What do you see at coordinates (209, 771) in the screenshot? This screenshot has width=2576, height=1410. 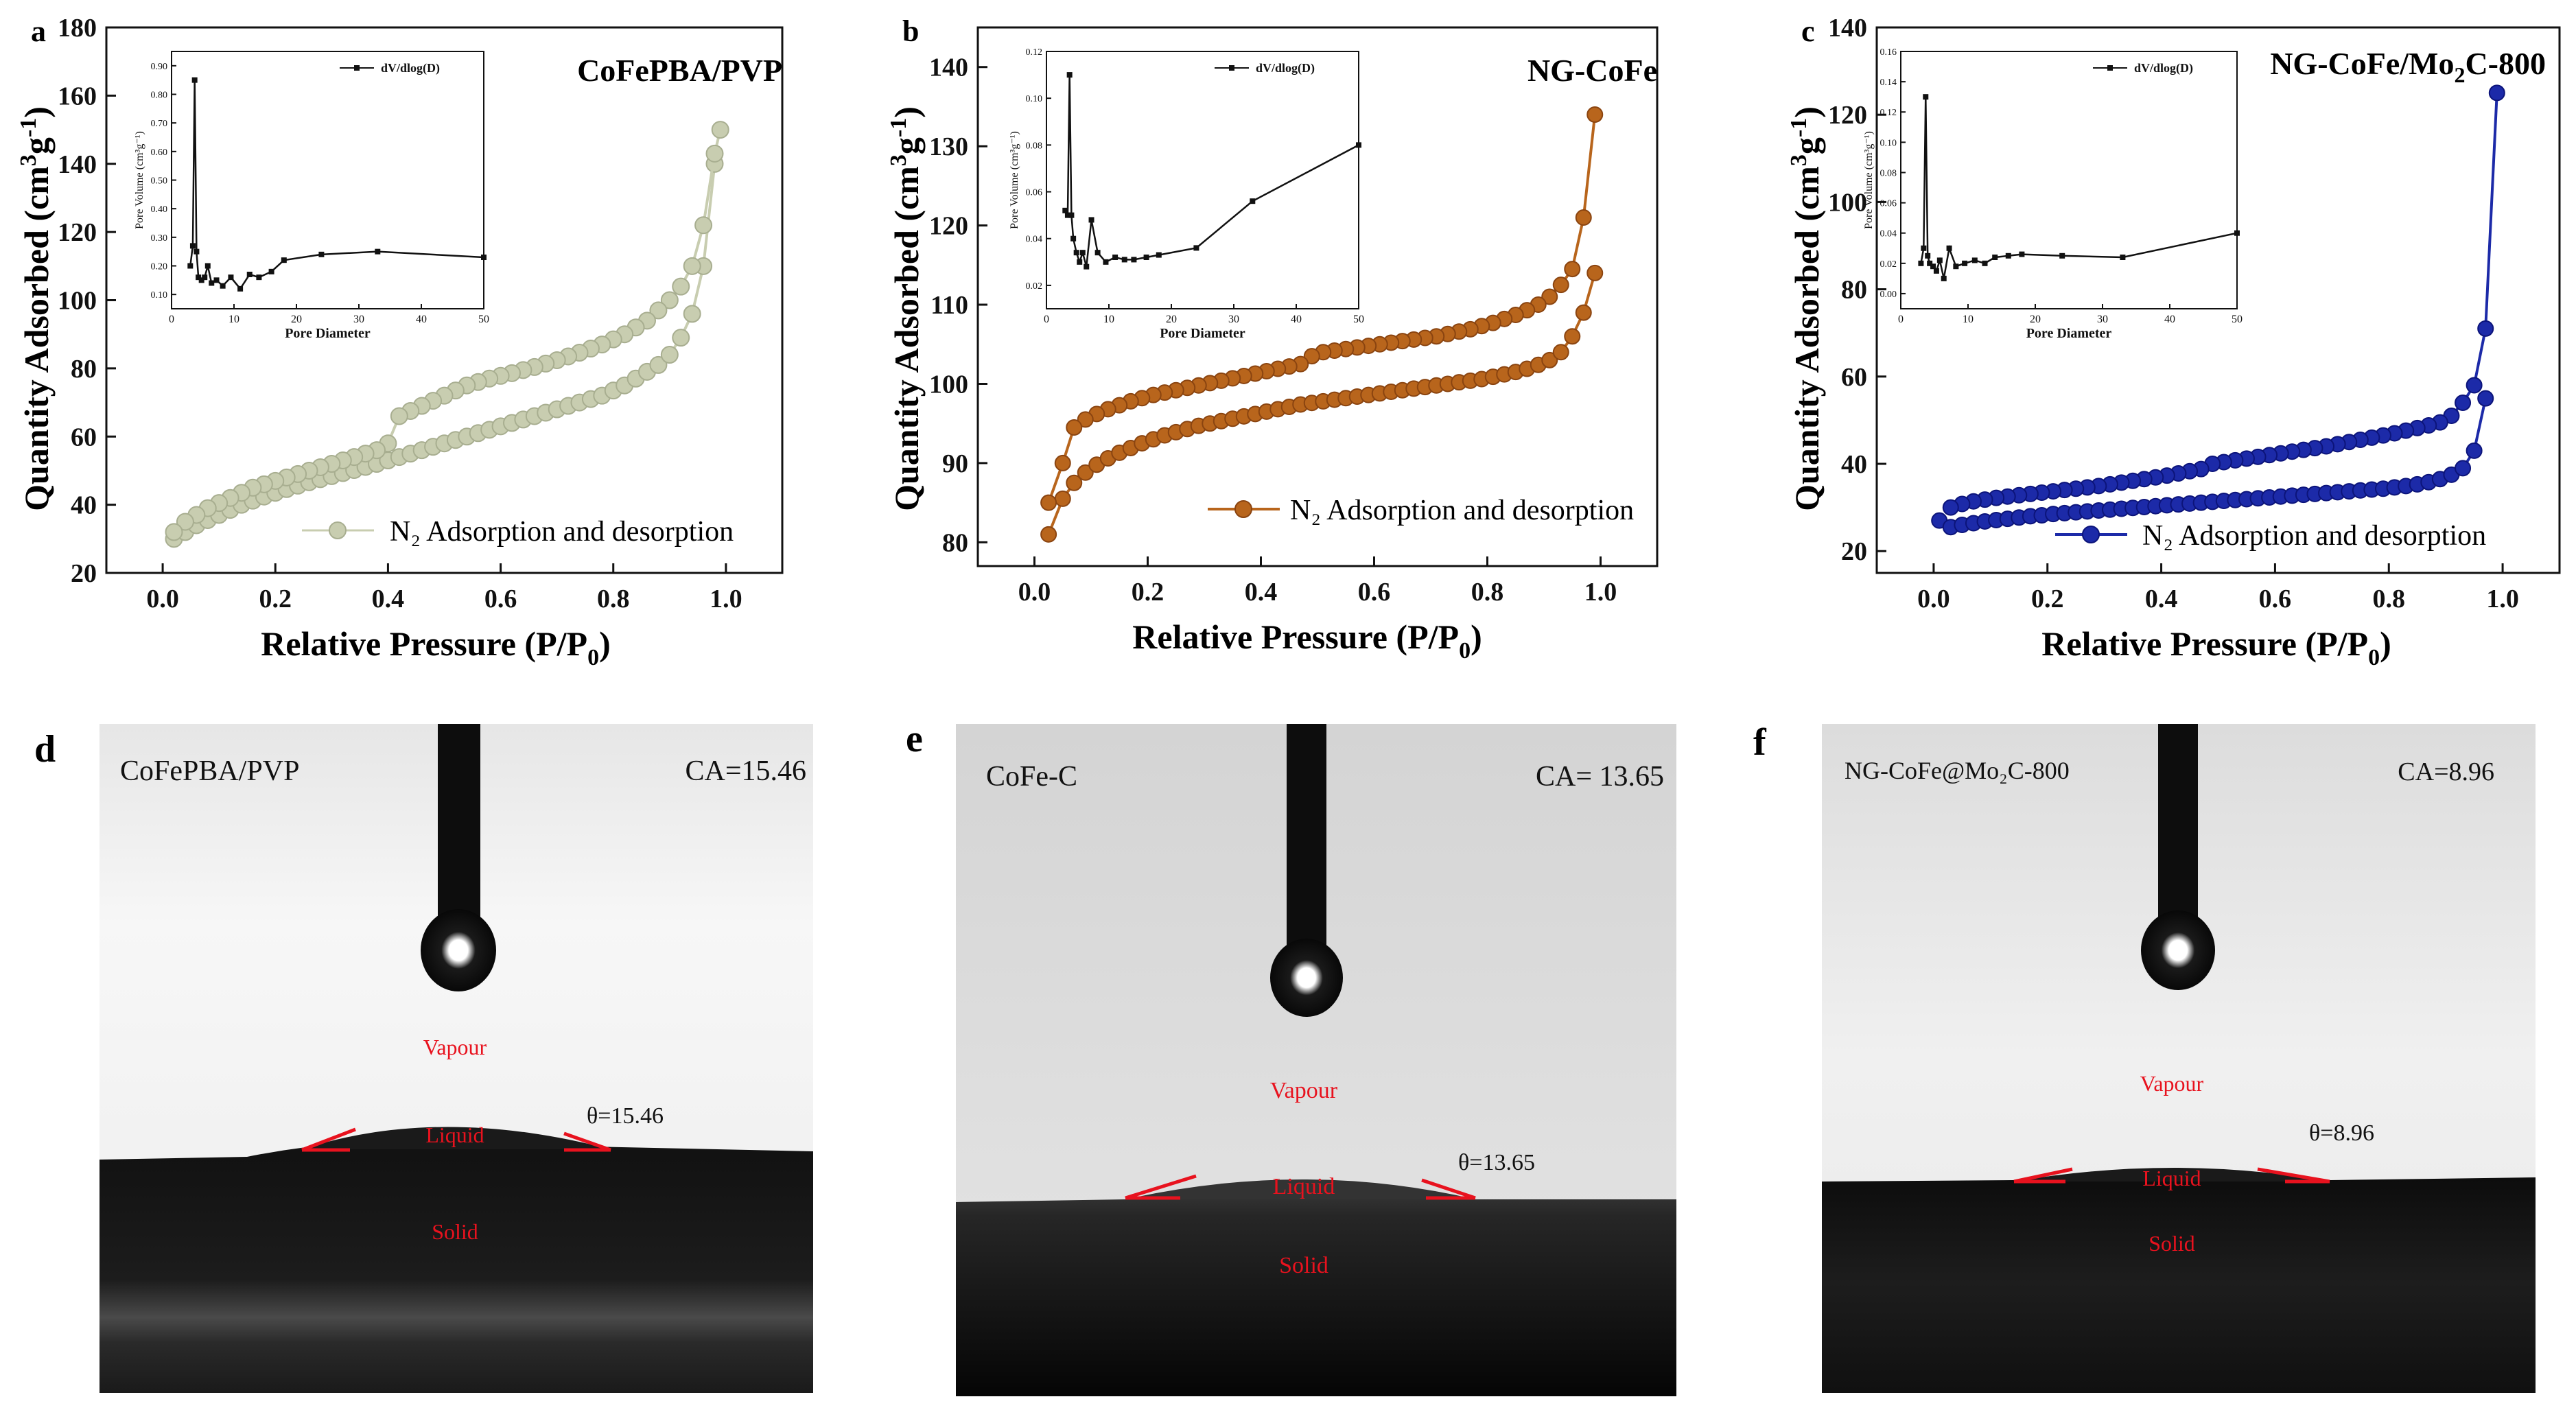 I see `sample-label-d: CoFePBA/PVP` at bounding box center [209, 771].